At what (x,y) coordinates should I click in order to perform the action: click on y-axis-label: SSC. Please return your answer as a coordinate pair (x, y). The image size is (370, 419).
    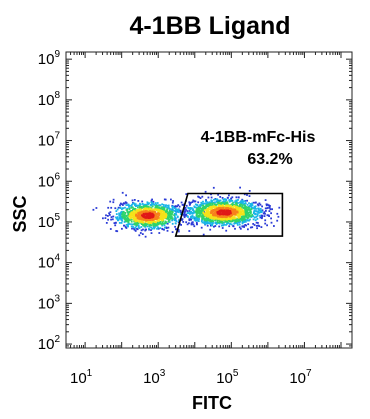
    Looking at the image, I should click on (20, 213).